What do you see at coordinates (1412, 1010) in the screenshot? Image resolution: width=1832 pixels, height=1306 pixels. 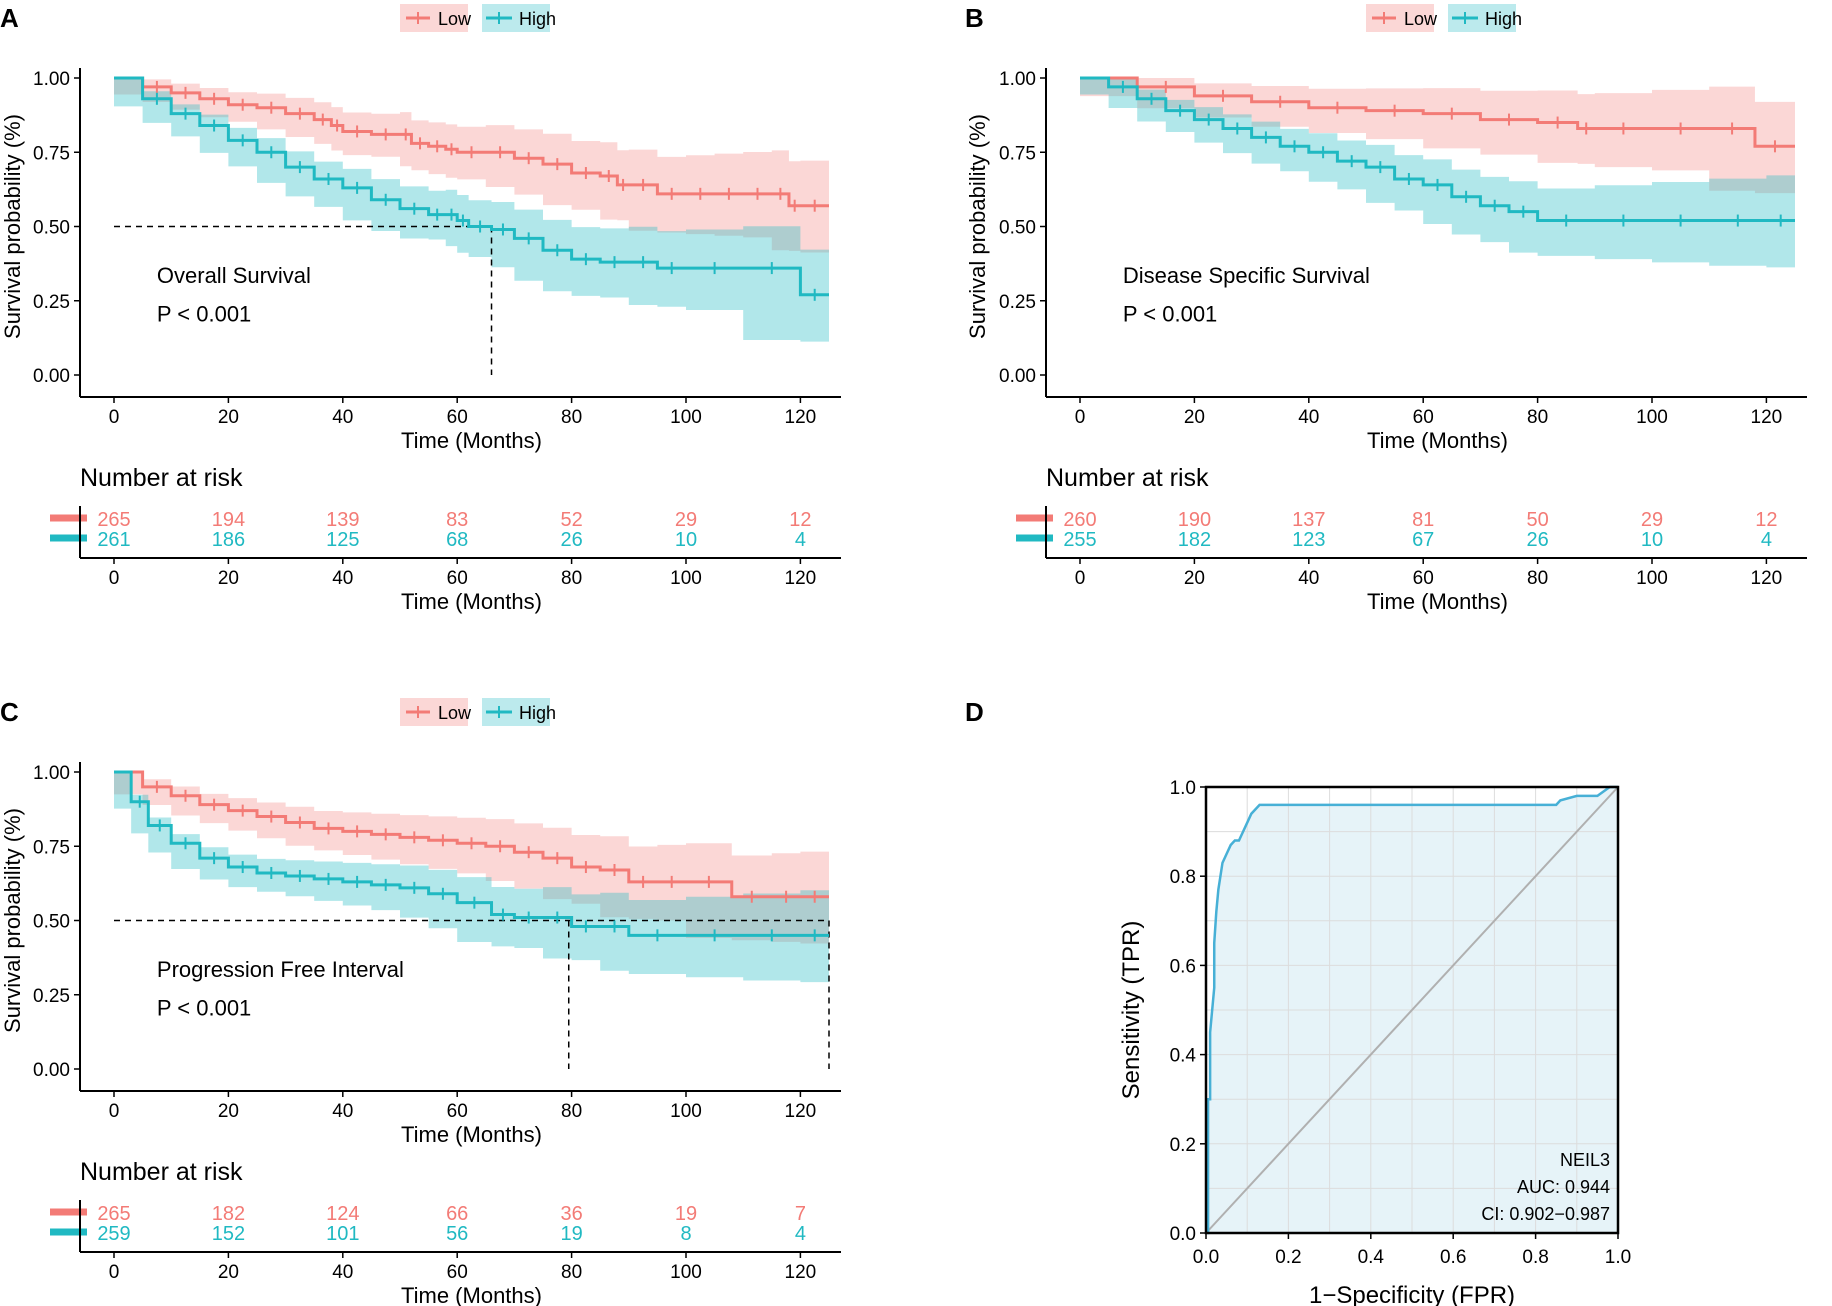 I see `diagonal-line` at bounding box center [1412, 1010].